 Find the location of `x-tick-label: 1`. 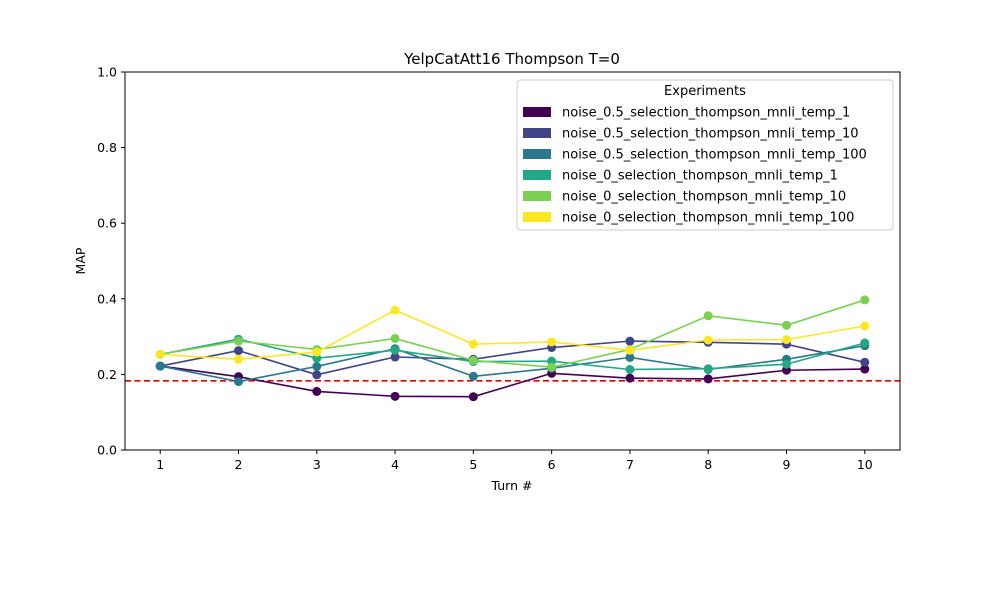

x-tick-label: 1 is located at coordinates (160, 464).